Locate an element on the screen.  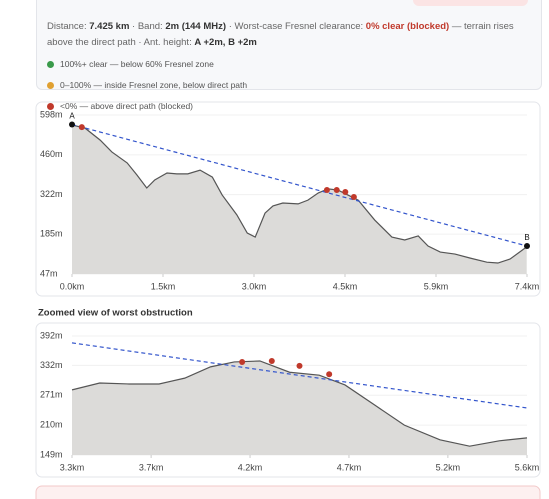
status-badge is located at coordinates (470, 3).